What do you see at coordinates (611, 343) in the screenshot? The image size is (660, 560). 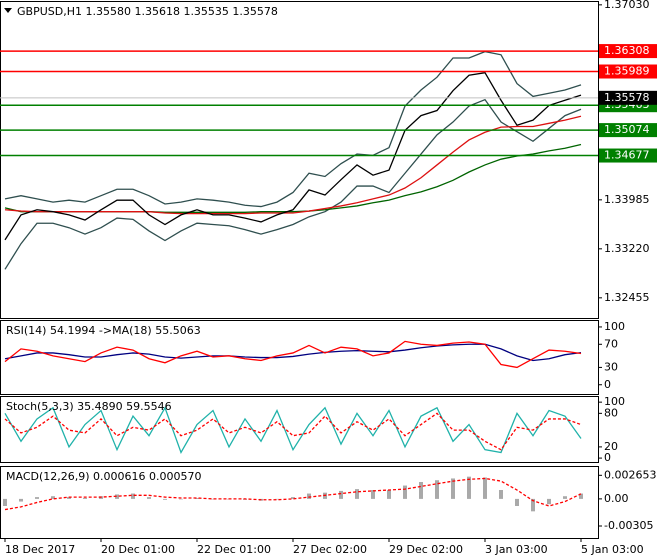 I see `y-tick-label: 70` at bounding box center [611, 343].